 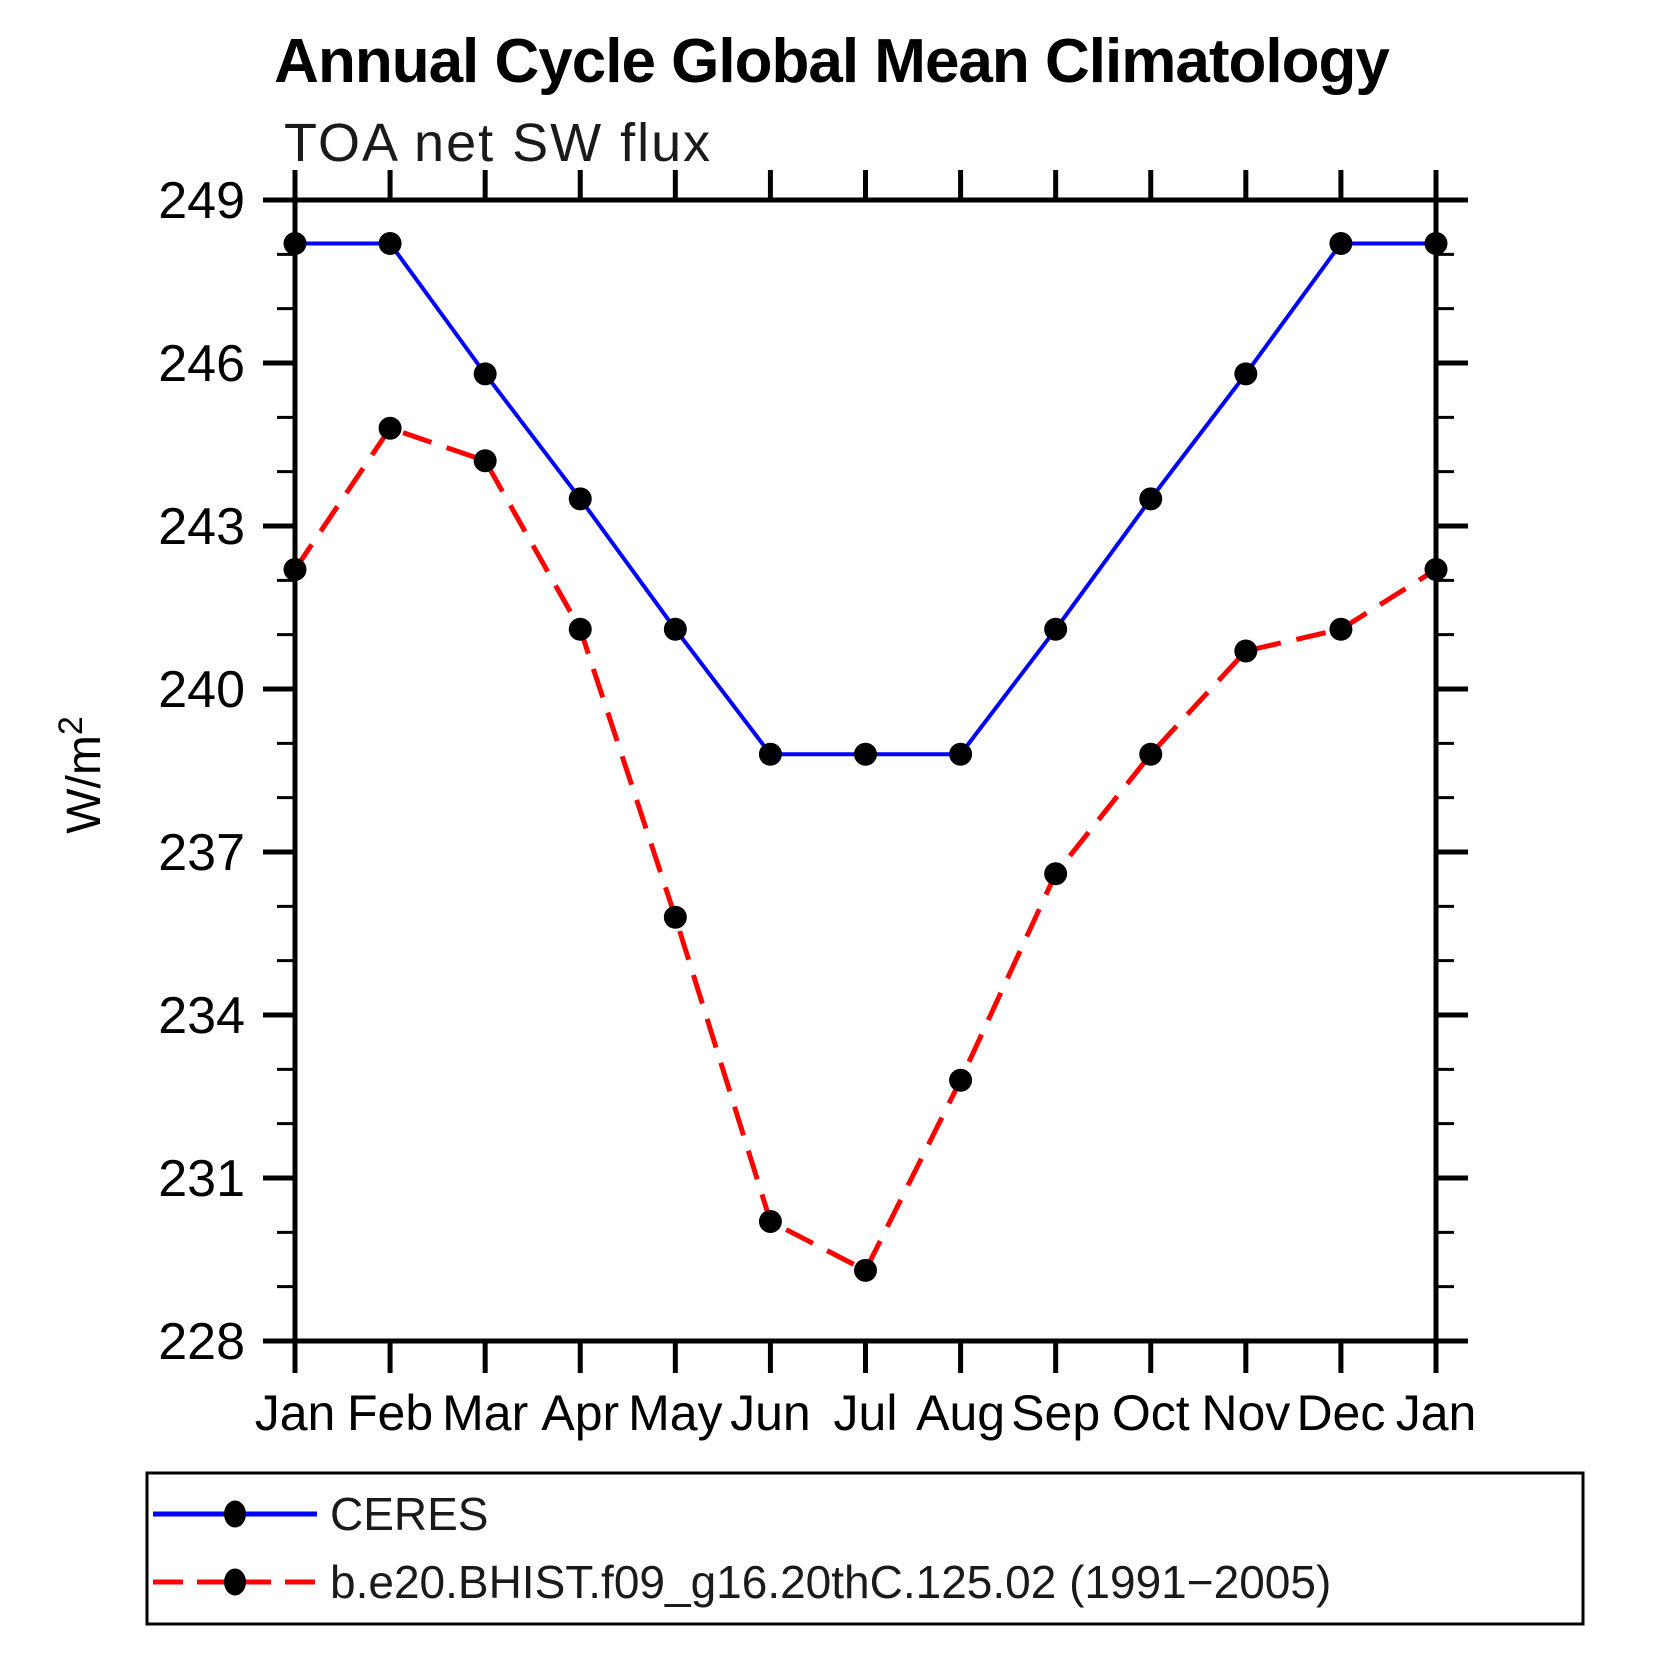 What do you see at coordinates (201, 1016) in the screenshot?
I see `y-axis-tick-label: 234` at bounding box center [201, 1016].